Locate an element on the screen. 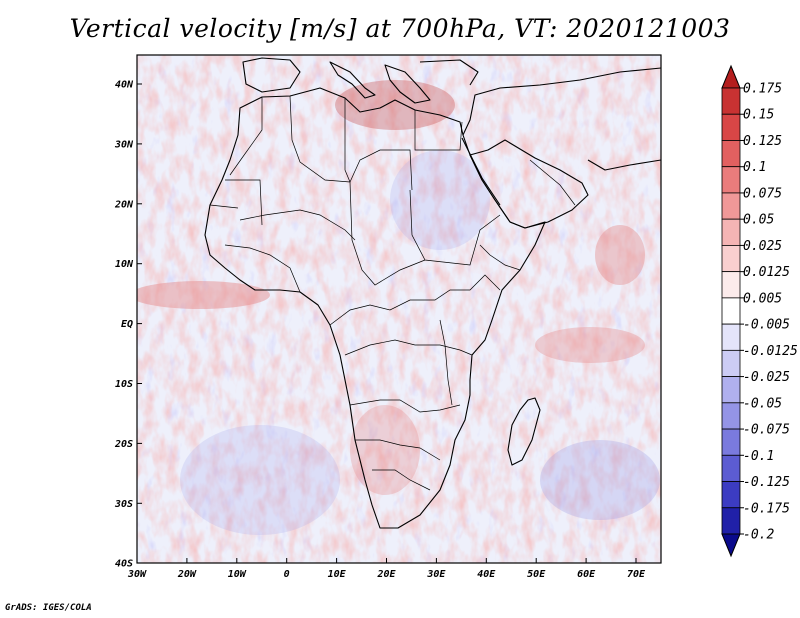 The height and width of the screenshot is (618, 800). colorbar-label: -0.005 is located at coordinates (766, 325).